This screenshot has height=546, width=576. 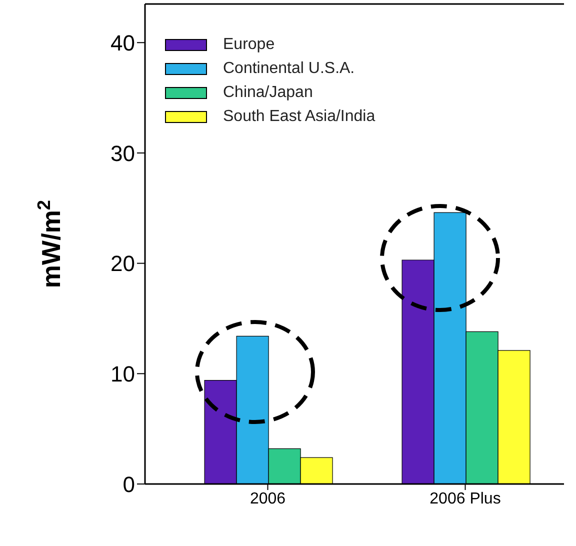 I want to click on y-tick-label: 10, so click(x=122, y=373).